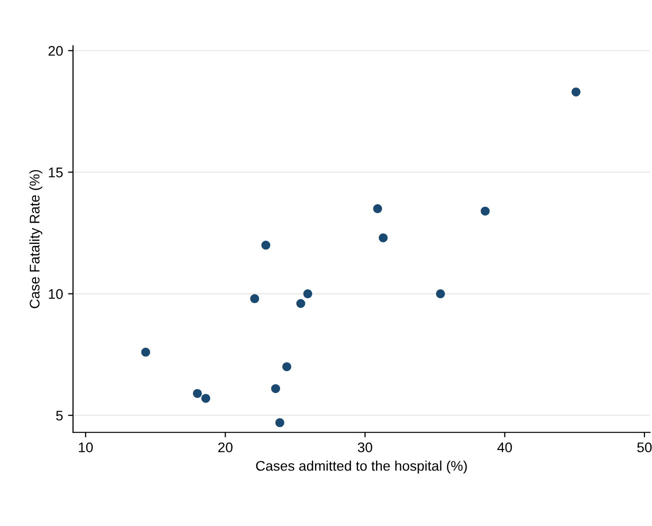 Image resolution: width=652 pixels, height=526 pixels. I want to click on y-axis-title: Case Fatality Rate (%), so click(35, 239).